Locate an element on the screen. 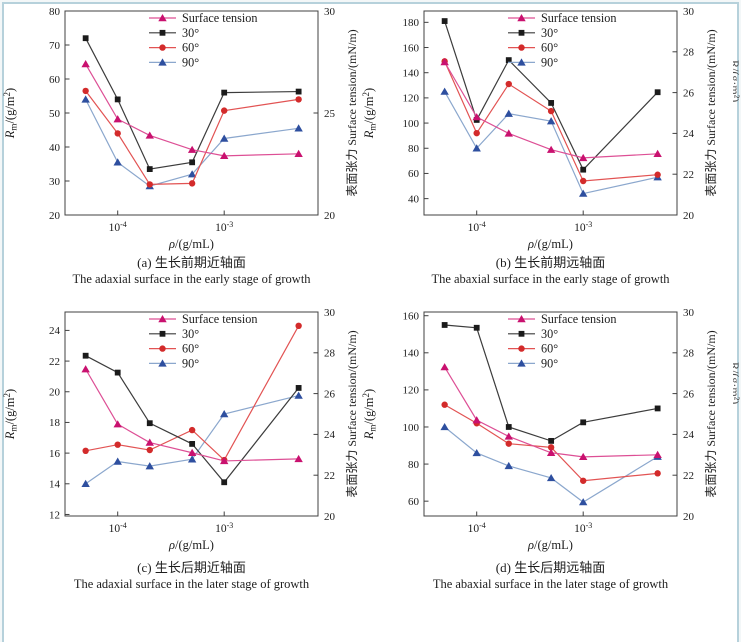 The image size is (741, 642). y-tick-label-right: 30 is located at coordinates (689, 12).